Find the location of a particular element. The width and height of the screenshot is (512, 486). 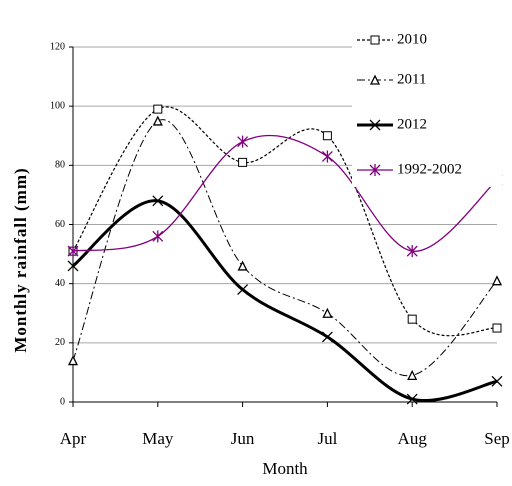

x-axis-label: Month is located at coordinates (285, 468).